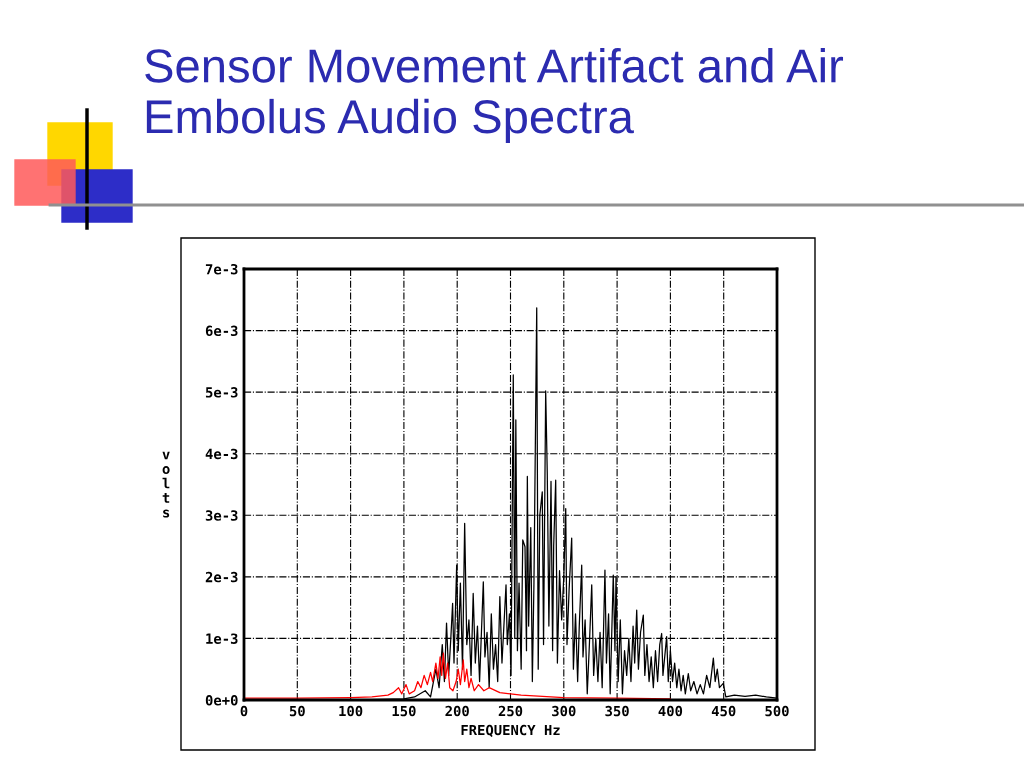 This screenshot has height=768, width=1024. Describe the element at coordinates (351, 711) in the screenshot. I see `x-tick-label: 100` at that location.